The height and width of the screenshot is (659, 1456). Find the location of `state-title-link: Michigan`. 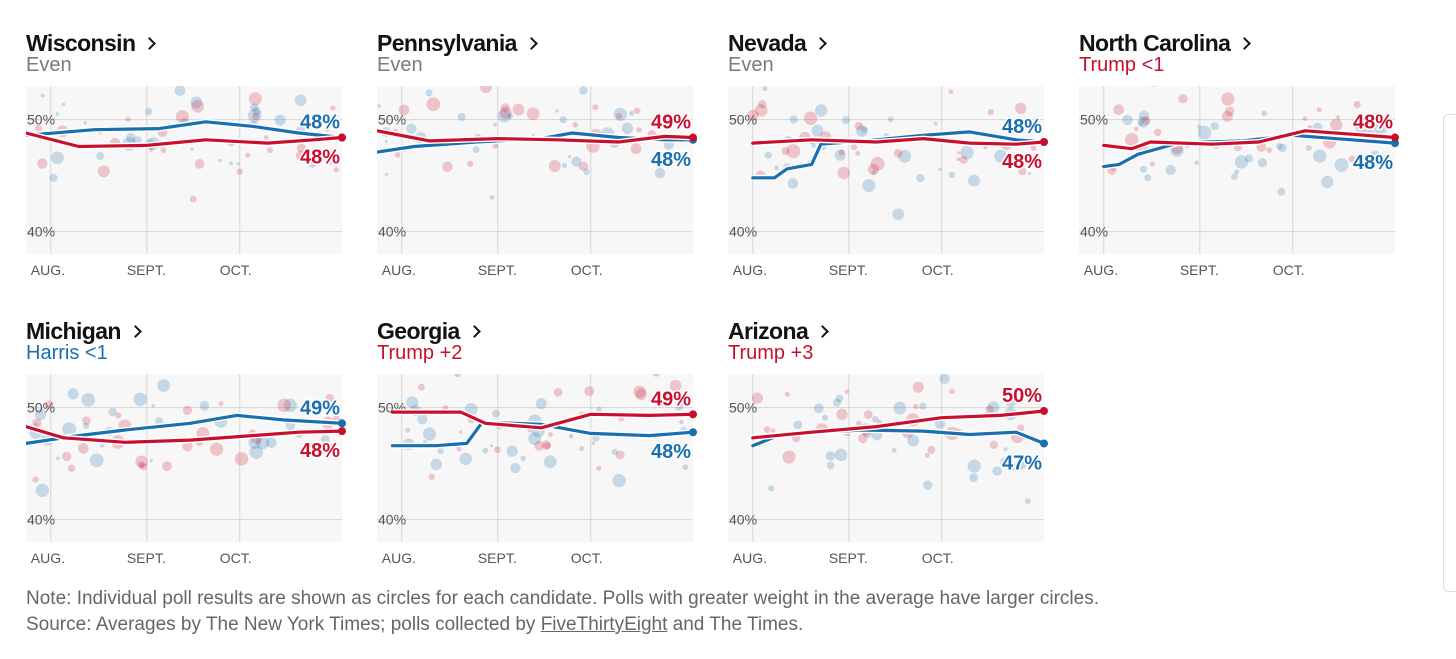

state-title-link: Michigan is located at coordinates (84, 331).